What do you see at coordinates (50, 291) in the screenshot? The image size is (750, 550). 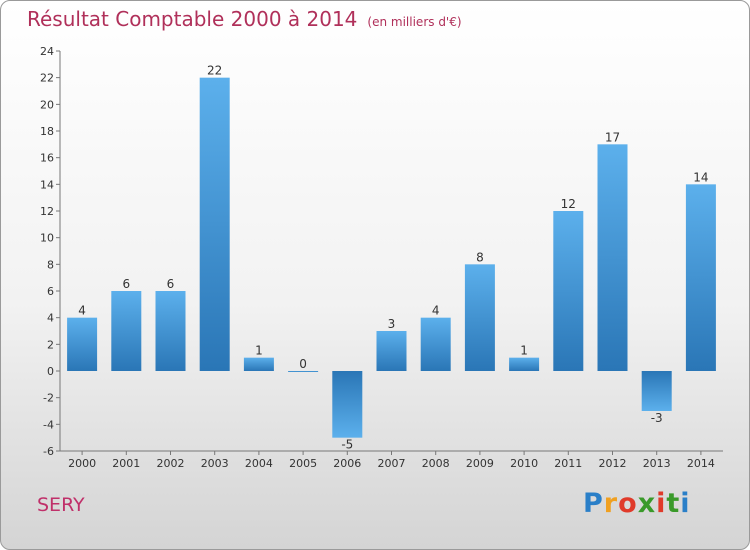 I see `y-tick-label: 6` at bounding box center [50, 291].